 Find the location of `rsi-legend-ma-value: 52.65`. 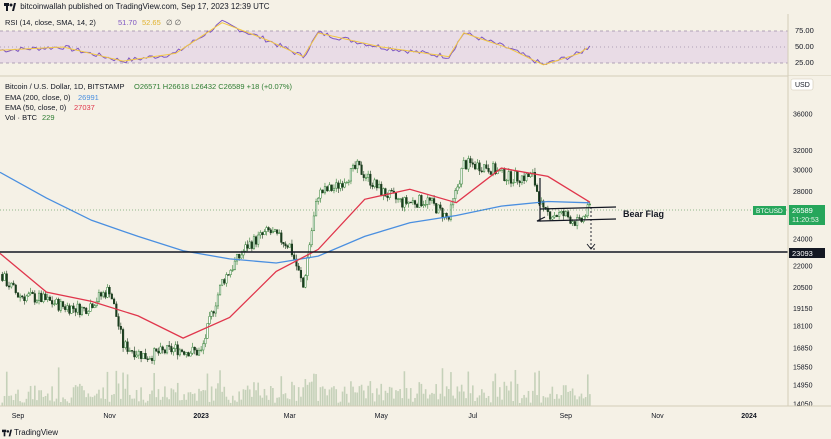

rsi-legend-ma-value: 52.65 is located at coordinates (151, 22).